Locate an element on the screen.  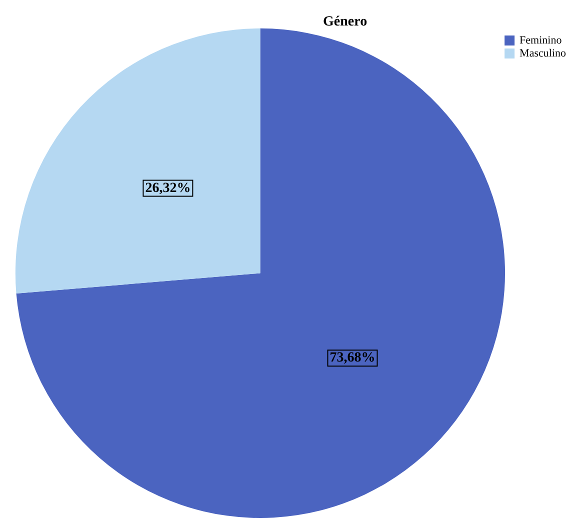
chart-title: Género is located at coordinates (345, 22).